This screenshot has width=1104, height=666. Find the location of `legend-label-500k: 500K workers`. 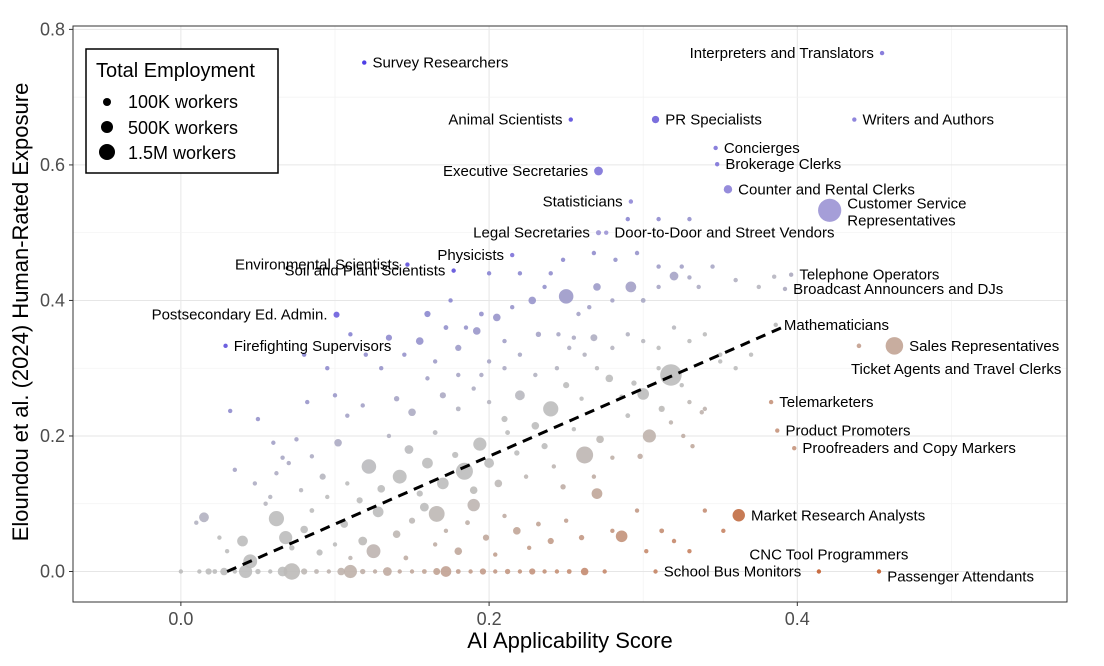

legend-label-500k: 500K workers is located at coordinates (183, 128).